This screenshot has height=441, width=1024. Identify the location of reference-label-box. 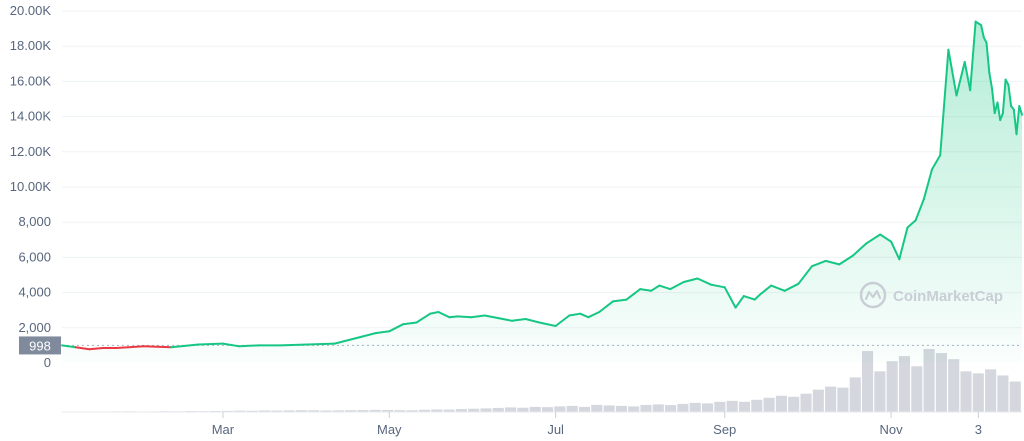
(40, 345).